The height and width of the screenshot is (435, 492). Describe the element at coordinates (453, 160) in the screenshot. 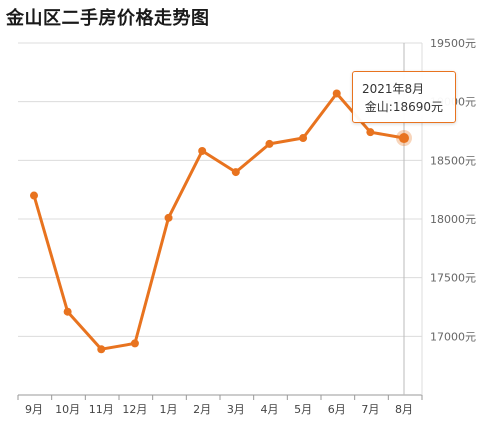

I see `y-tick-label: 18500元` at that location.